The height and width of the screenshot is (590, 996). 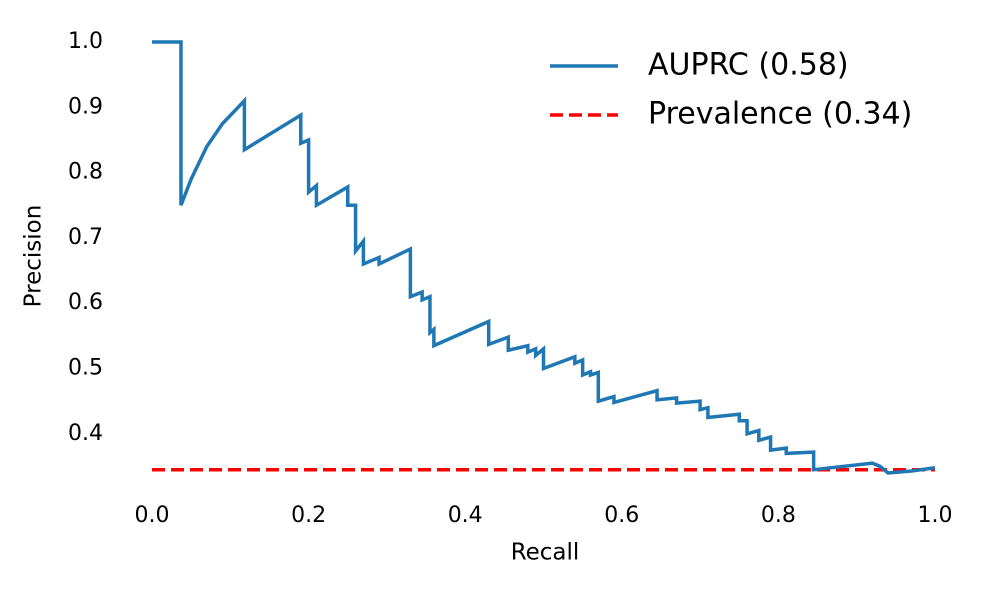 What do you see at coordinates (780, 114) in the screenshot?
I see `legend-label: Prevalence (0.34)` at bounding box center [780, 114].